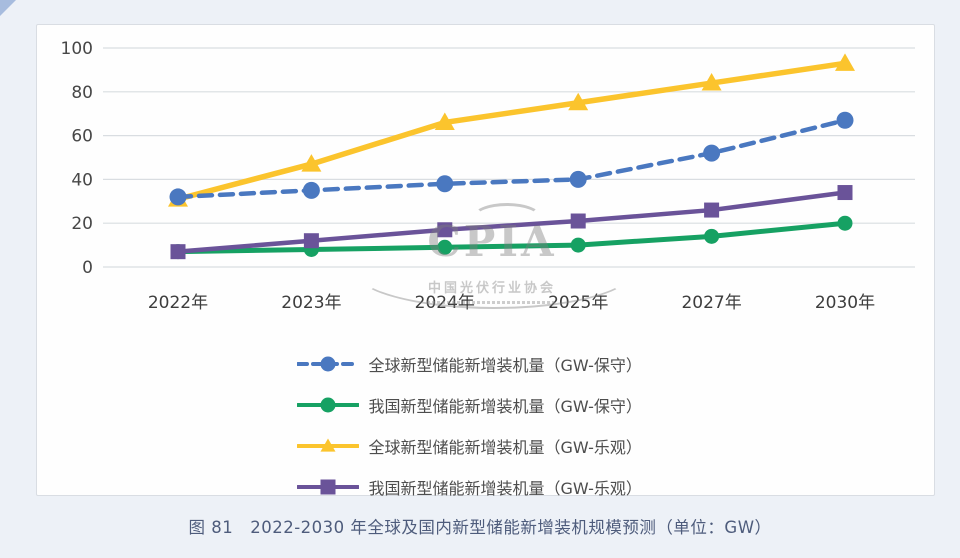 The height and width of the screenshot is (558, 960). Describe the element at coordinates (578, 303) in the screenshot. I see `x-tick-label: 2025年` at that location.